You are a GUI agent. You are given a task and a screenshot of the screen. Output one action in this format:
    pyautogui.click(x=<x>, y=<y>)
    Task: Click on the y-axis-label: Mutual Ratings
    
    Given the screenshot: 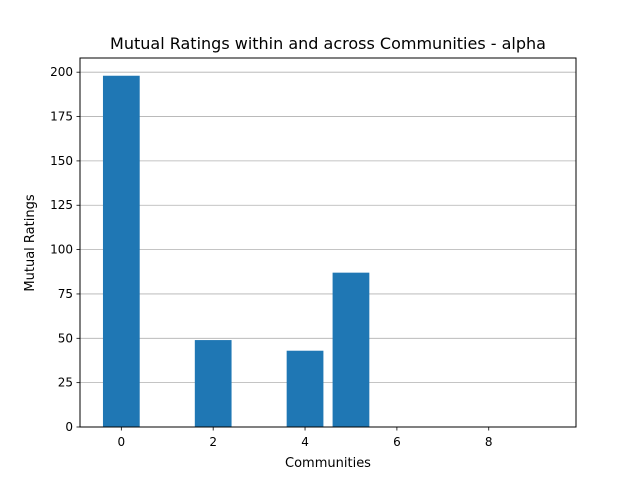 What is the action you would take?
    pyautogui.click(x=30, y=242)
    